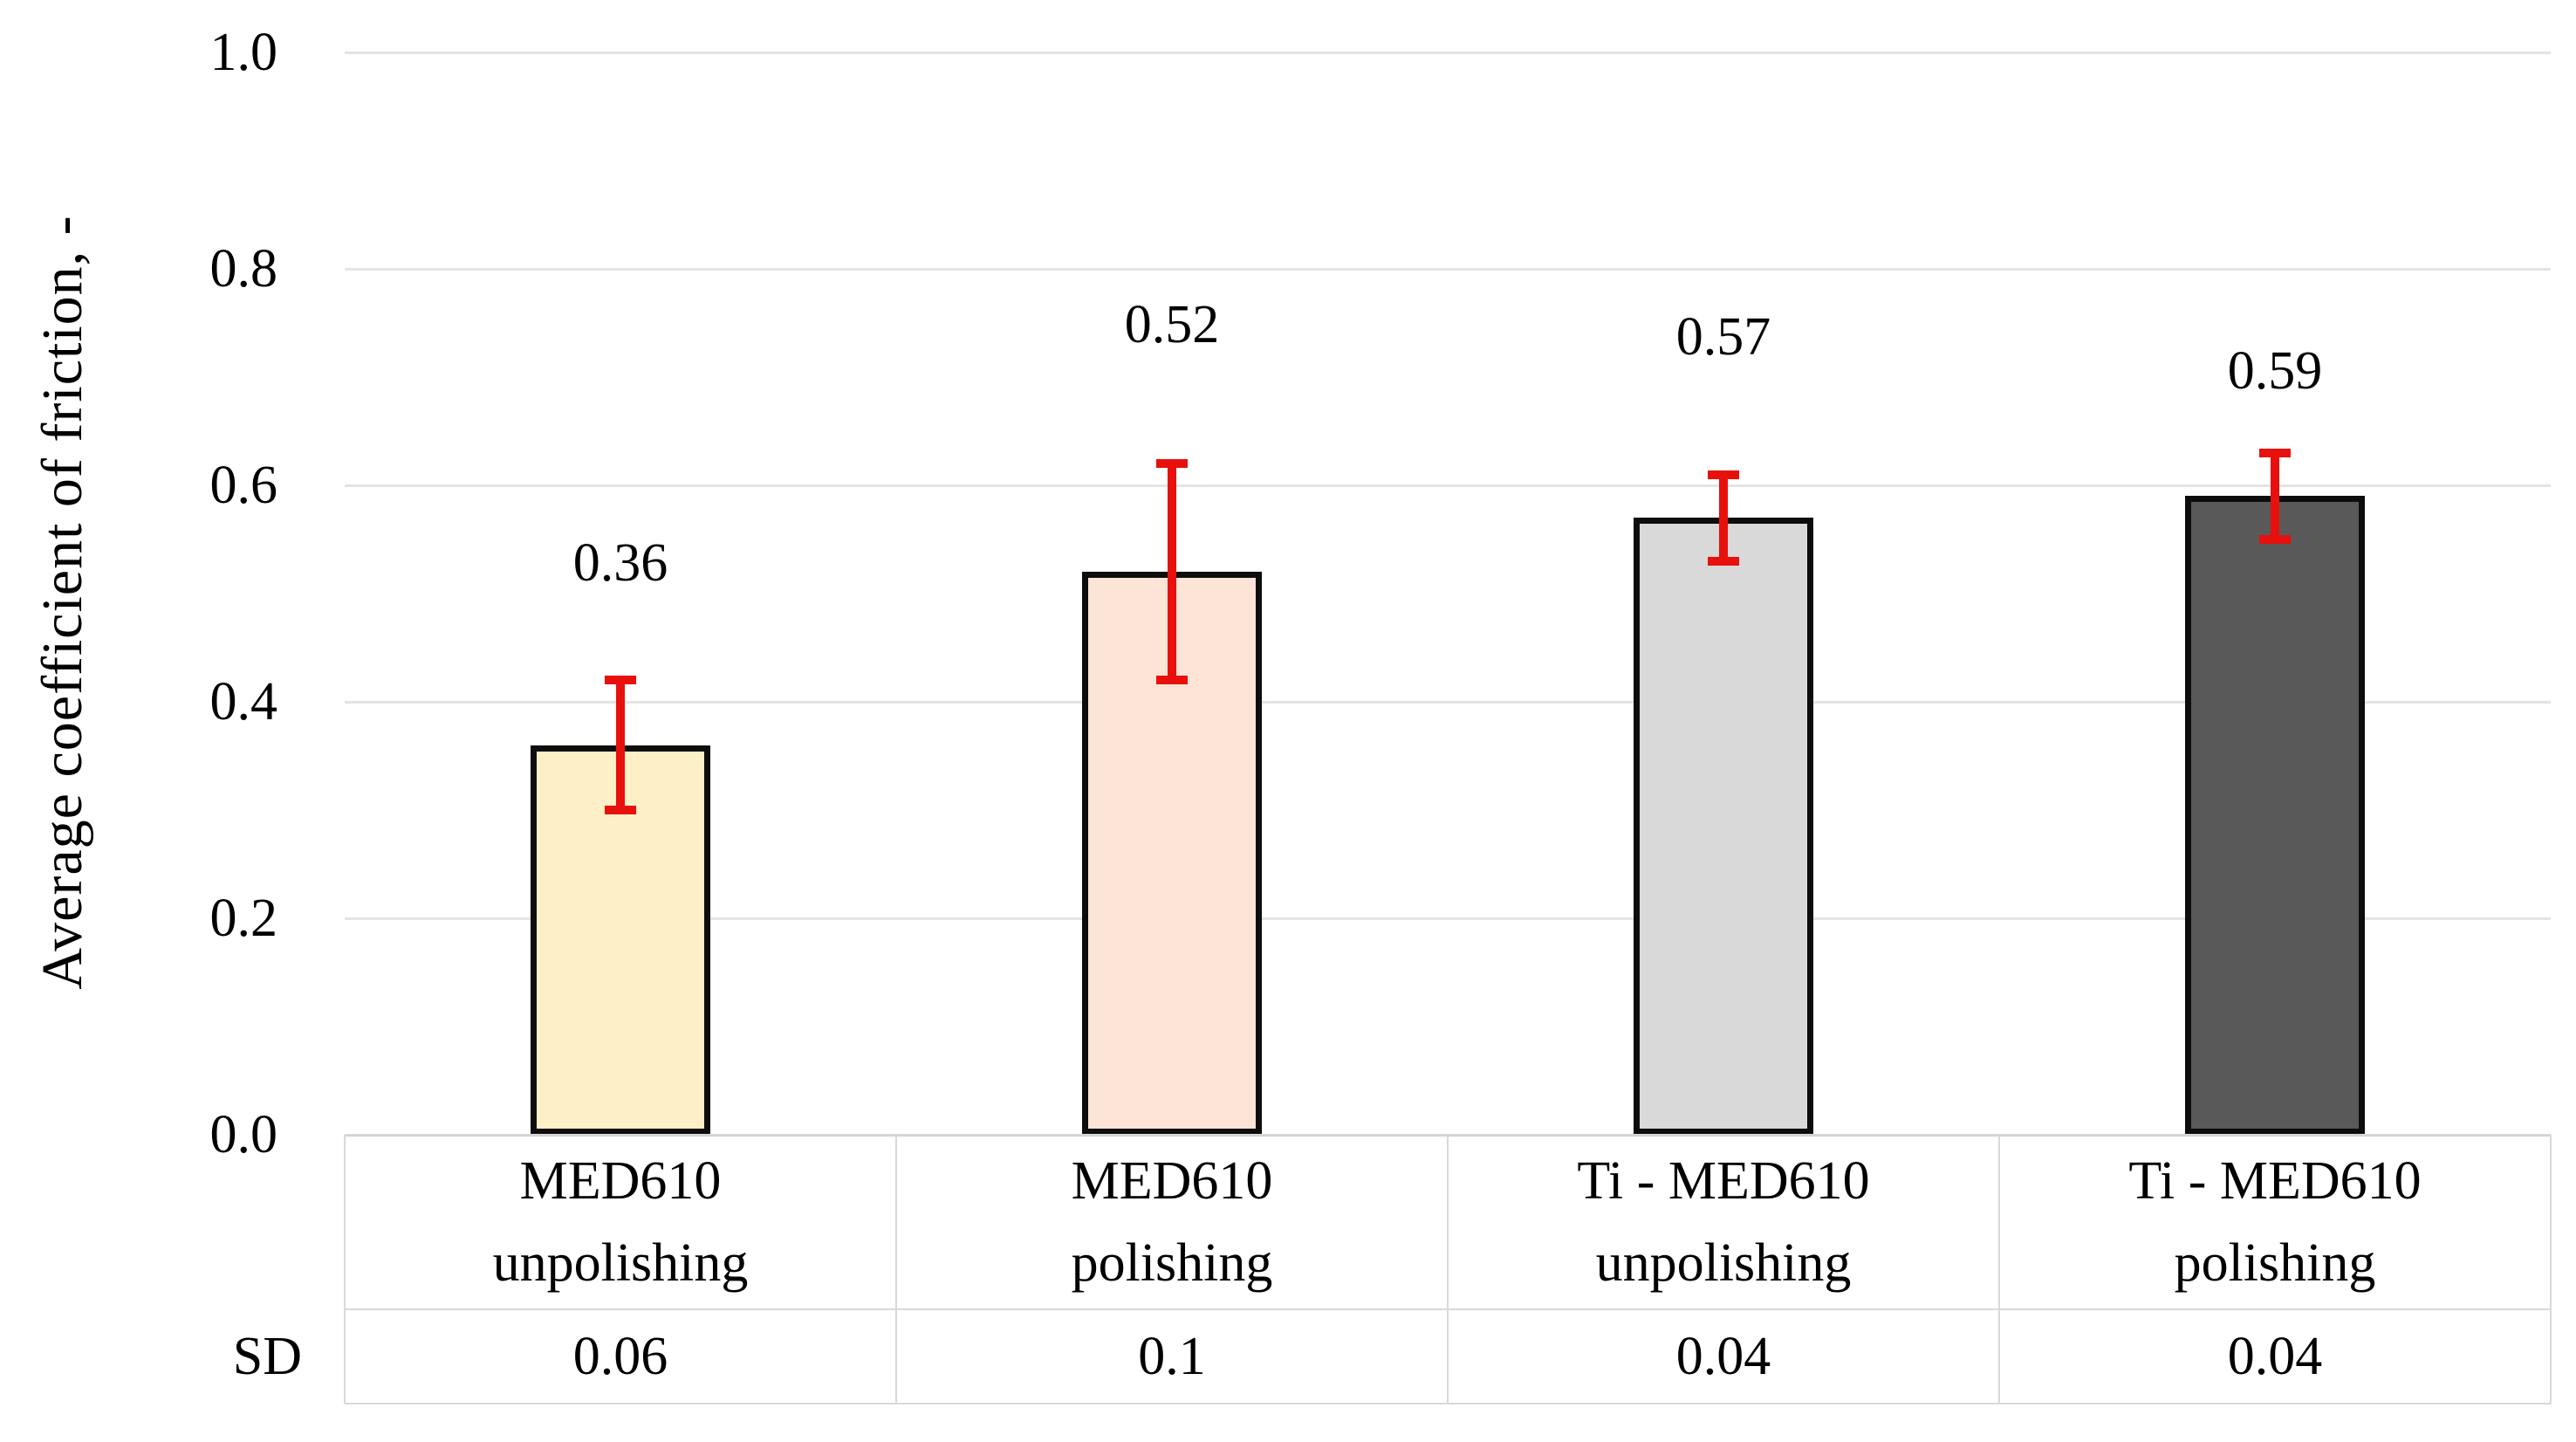 This screenshot has height=1442, width=2576. Describe the element at coordinates (620, 563) in the screenshot. I see `bar-value-label: 0.36` at that location.